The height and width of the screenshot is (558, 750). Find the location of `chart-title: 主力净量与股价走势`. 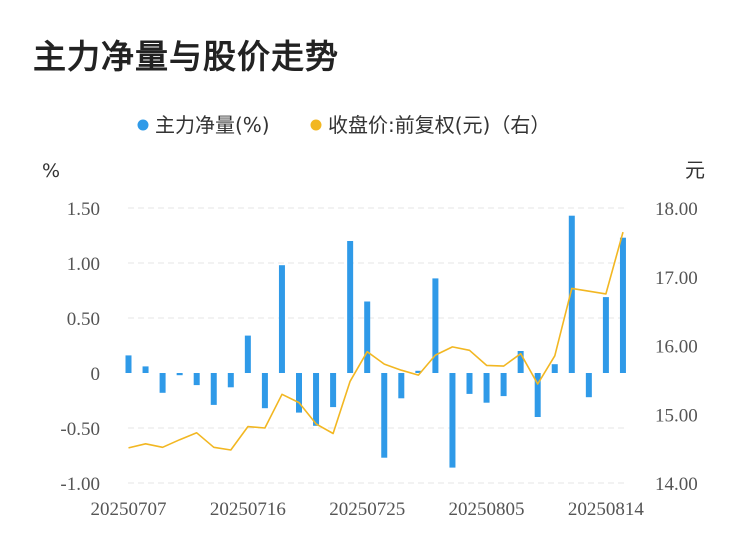

chart-title: 主力净量与股价走势 is located at coordinates (186, 56).